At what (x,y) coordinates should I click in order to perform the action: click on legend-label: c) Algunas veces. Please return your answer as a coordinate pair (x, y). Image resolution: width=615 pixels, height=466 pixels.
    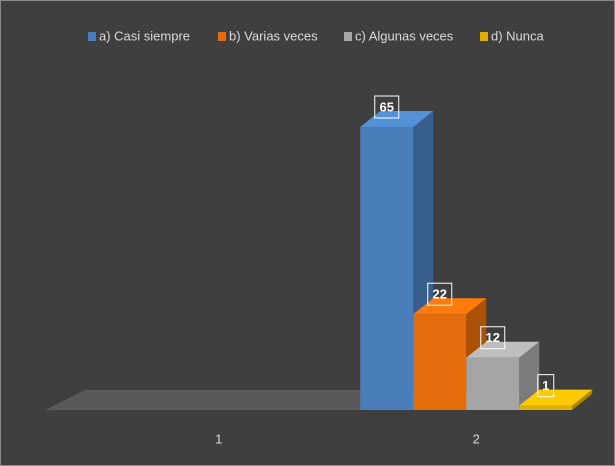
    Looking at the image, I should click on (404, 35).